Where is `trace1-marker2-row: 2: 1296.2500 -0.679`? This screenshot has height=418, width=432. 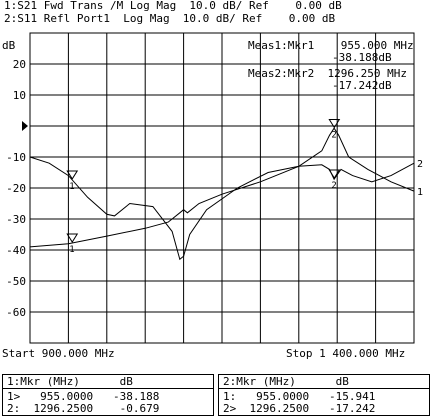
trace1-marker2-row: 2: 1296.2500 -0.679 is located at coordinates (83, 408).